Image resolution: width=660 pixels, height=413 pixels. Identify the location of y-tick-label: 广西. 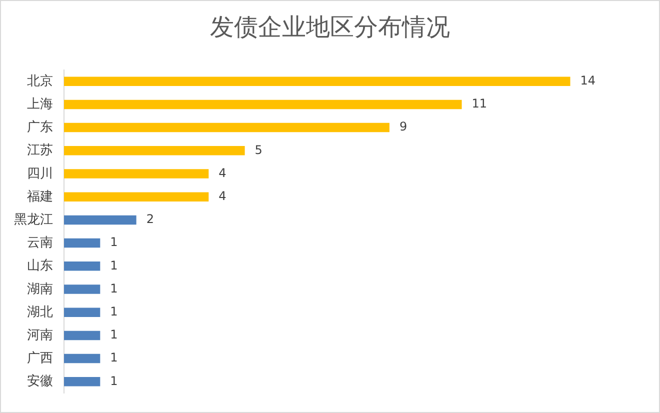
(40, 358).